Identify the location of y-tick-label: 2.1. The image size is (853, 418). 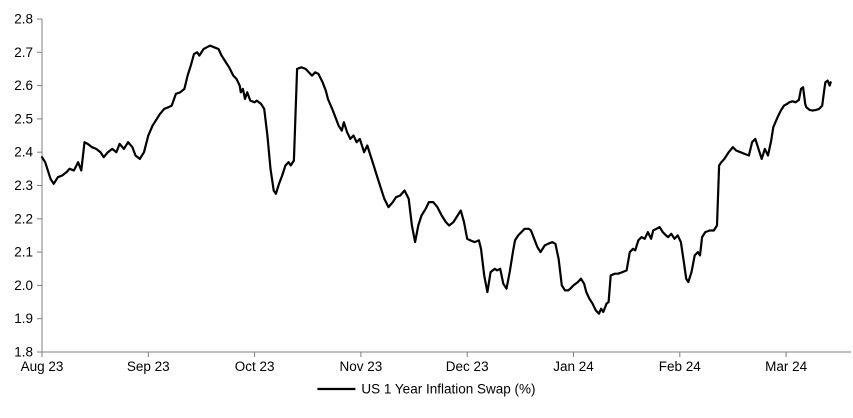
(23, 252).